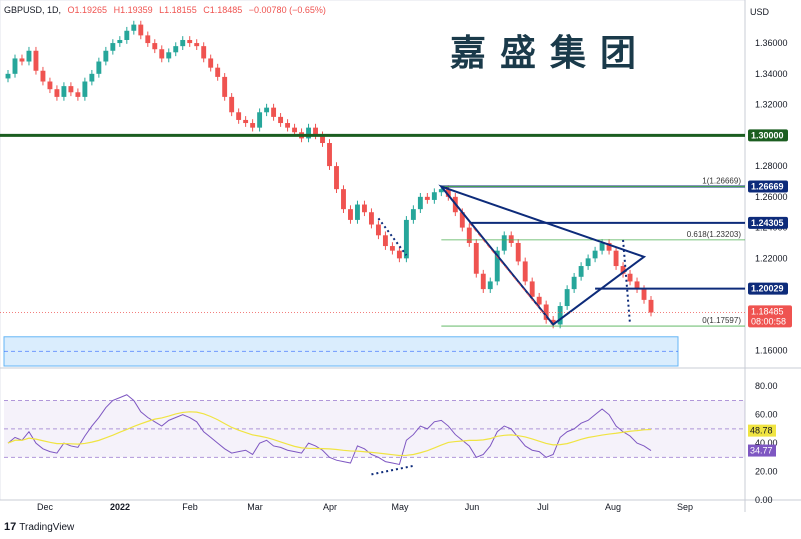 The width and height of the screenshot is (801, 539). What do you see at coordinates (33, 10) in the screenshot?
I see `symbol-label: GBPUSD, 1D,` at bounding box center [33, 10].